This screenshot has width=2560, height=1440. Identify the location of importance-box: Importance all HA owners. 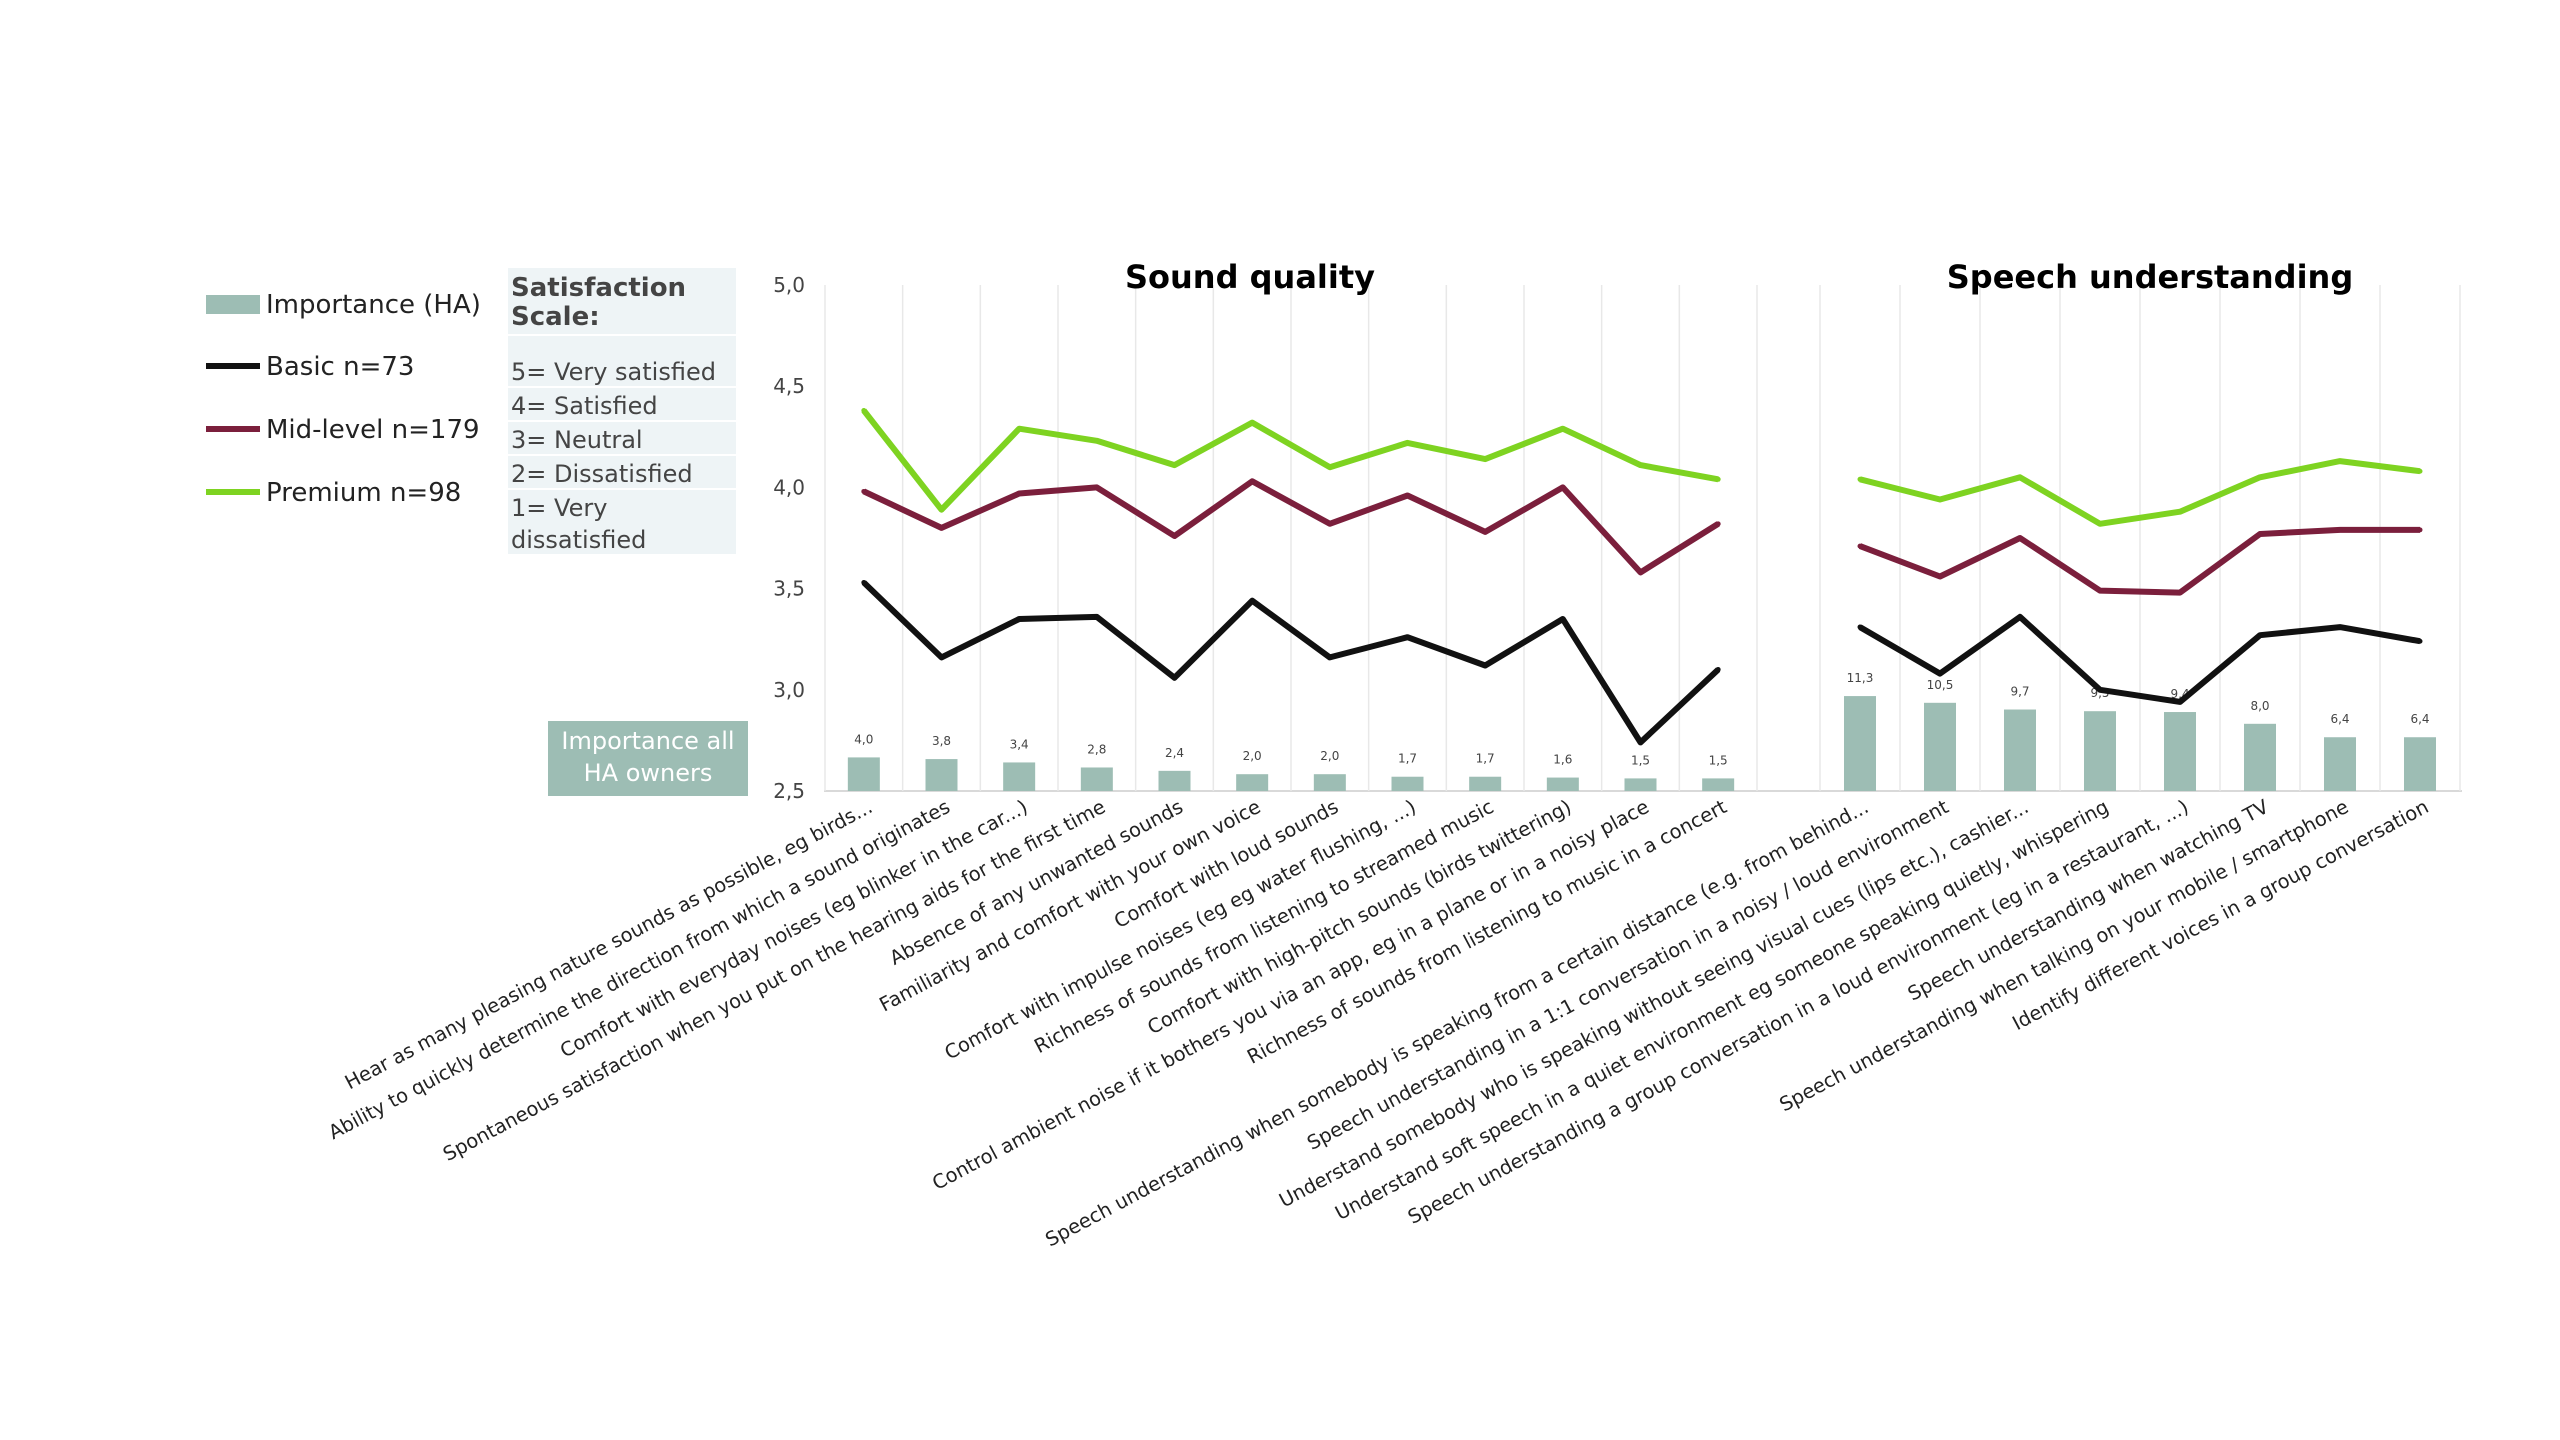
(648, 758).